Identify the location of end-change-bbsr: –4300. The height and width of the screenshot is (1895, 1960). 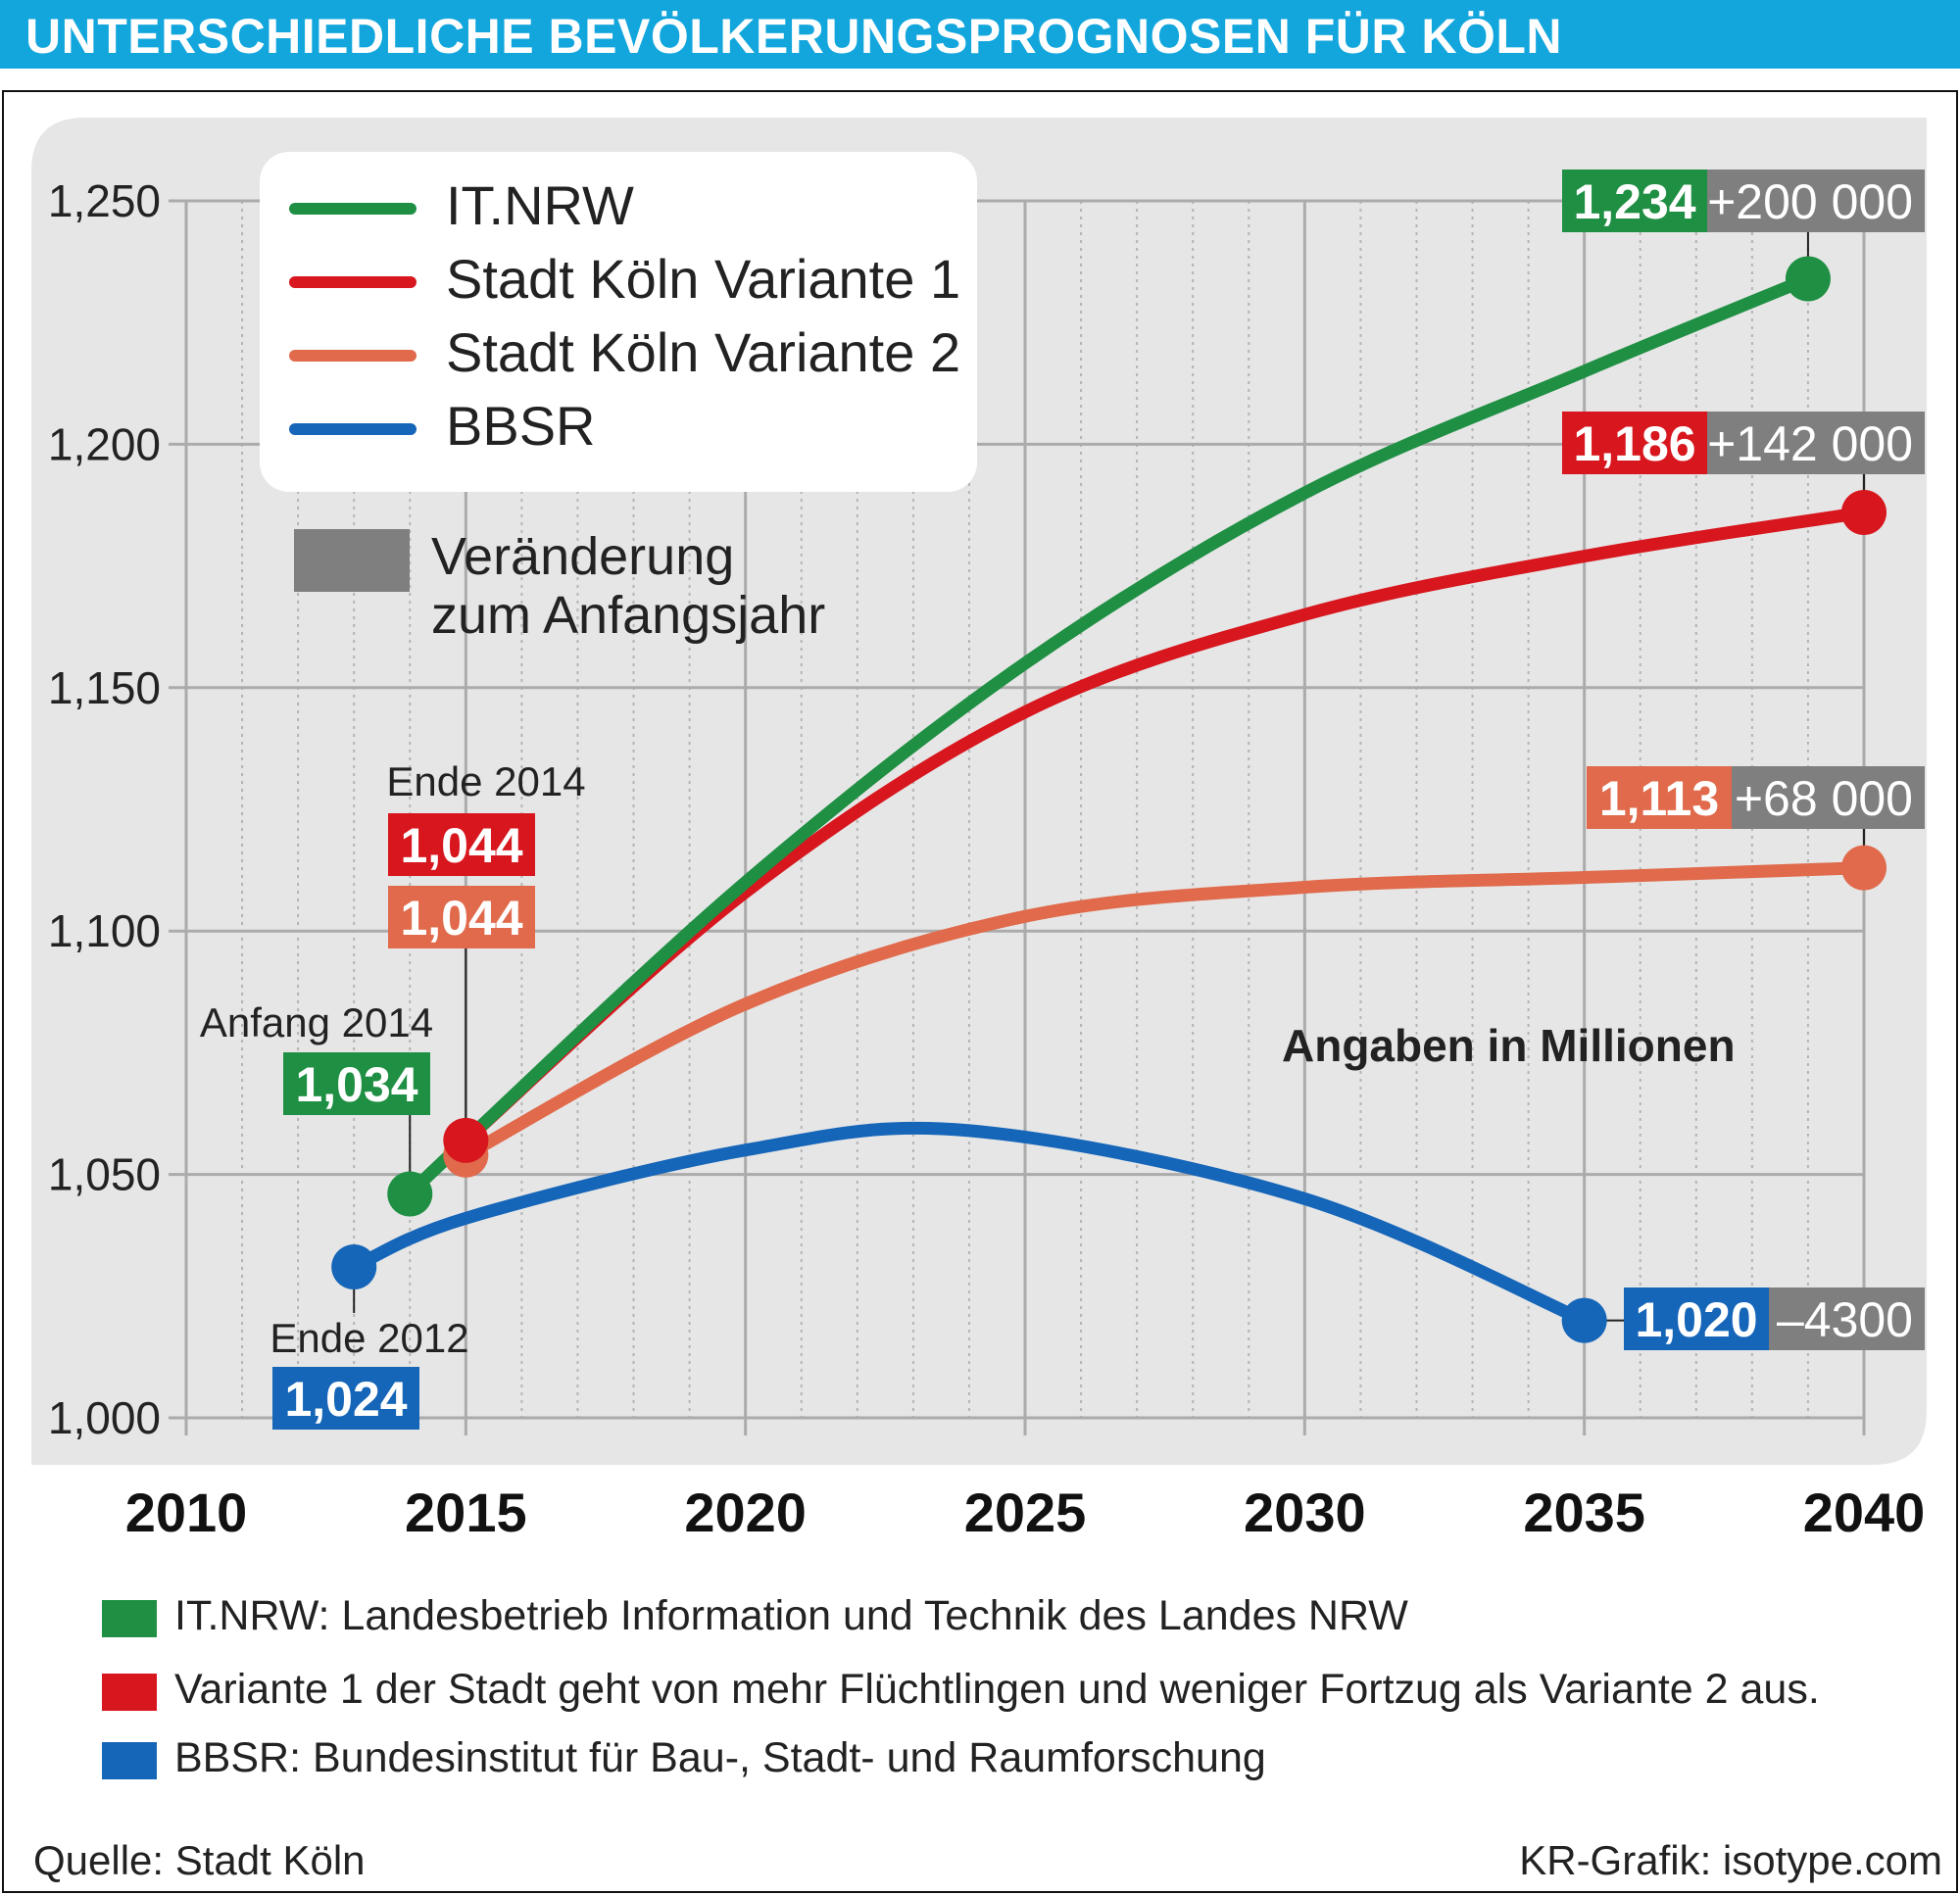
(1845, 1319).